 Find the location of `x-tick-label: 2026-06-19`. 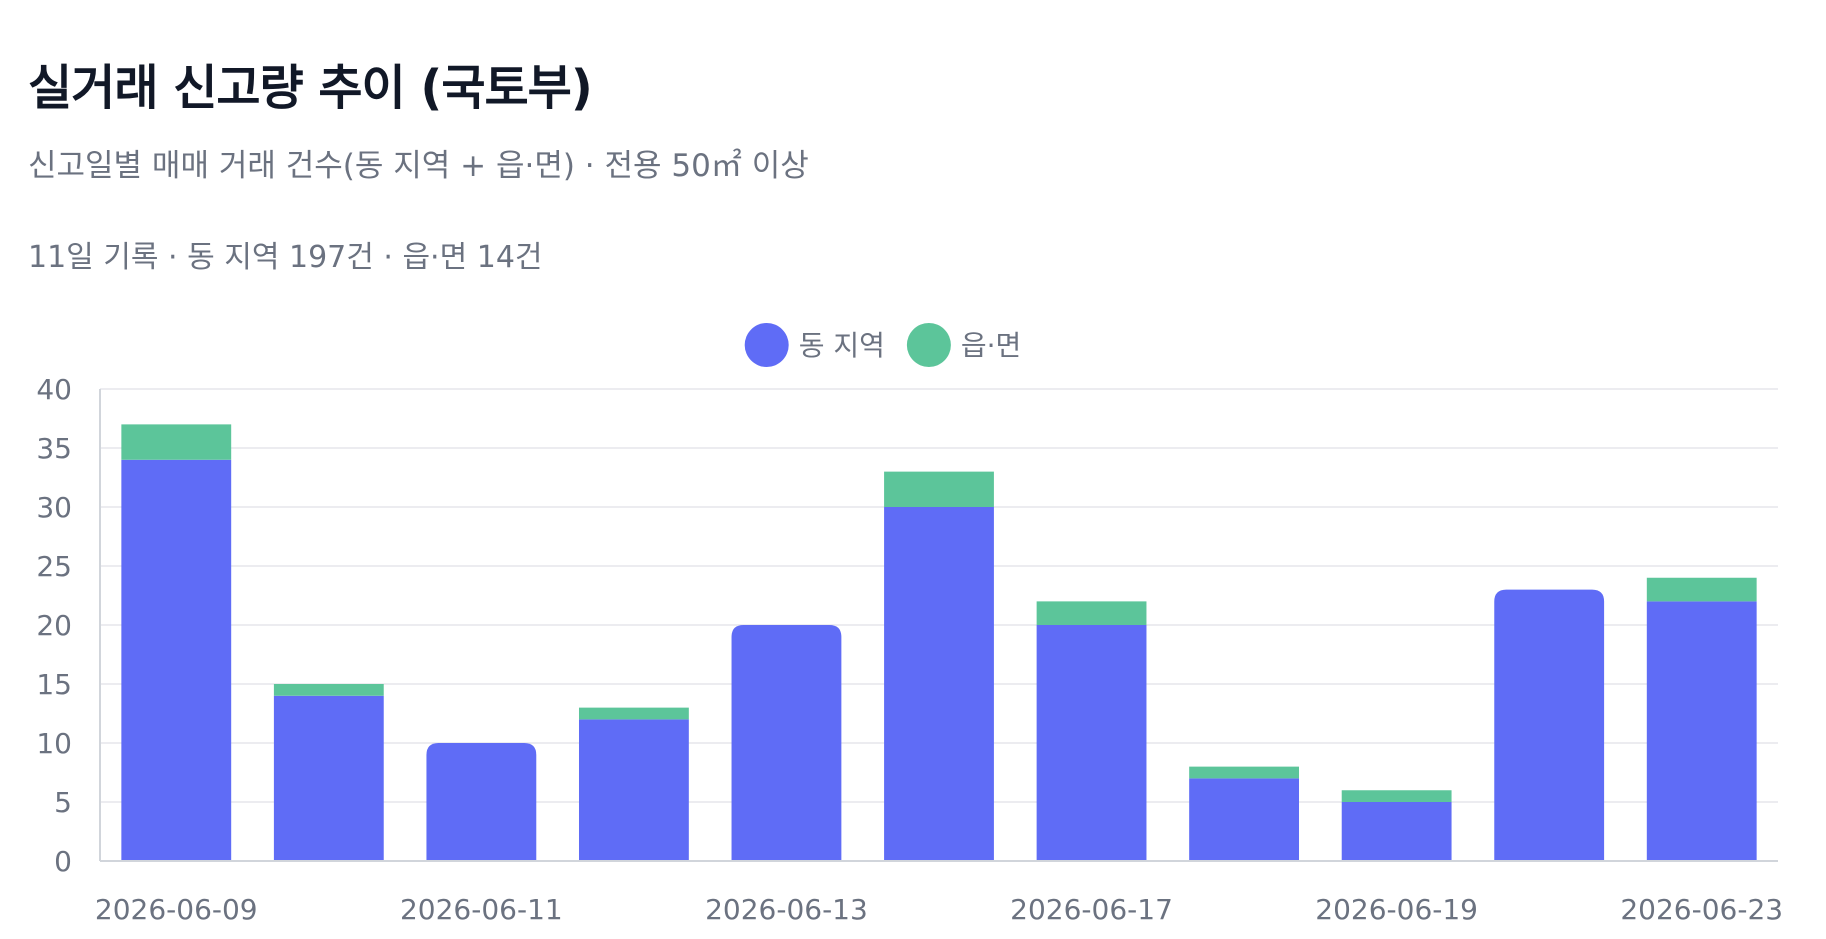

x-tick-label: 2026-06-19 is located at coordinates (1396, 909).